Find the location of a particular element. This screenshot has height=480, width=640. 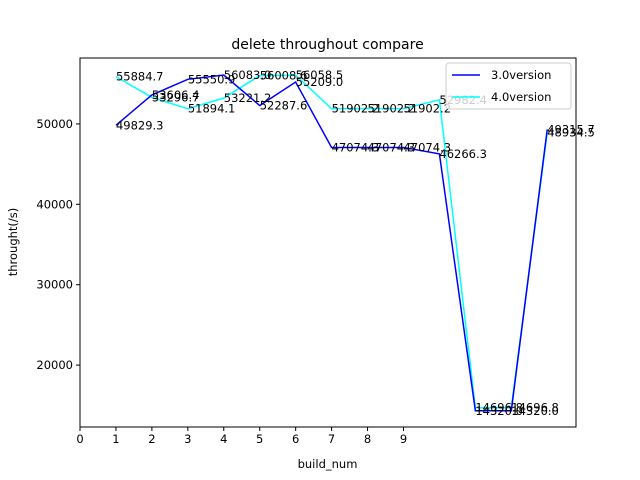

legend-label-4-0version: 4.0version is located at coordinates (521, 97).